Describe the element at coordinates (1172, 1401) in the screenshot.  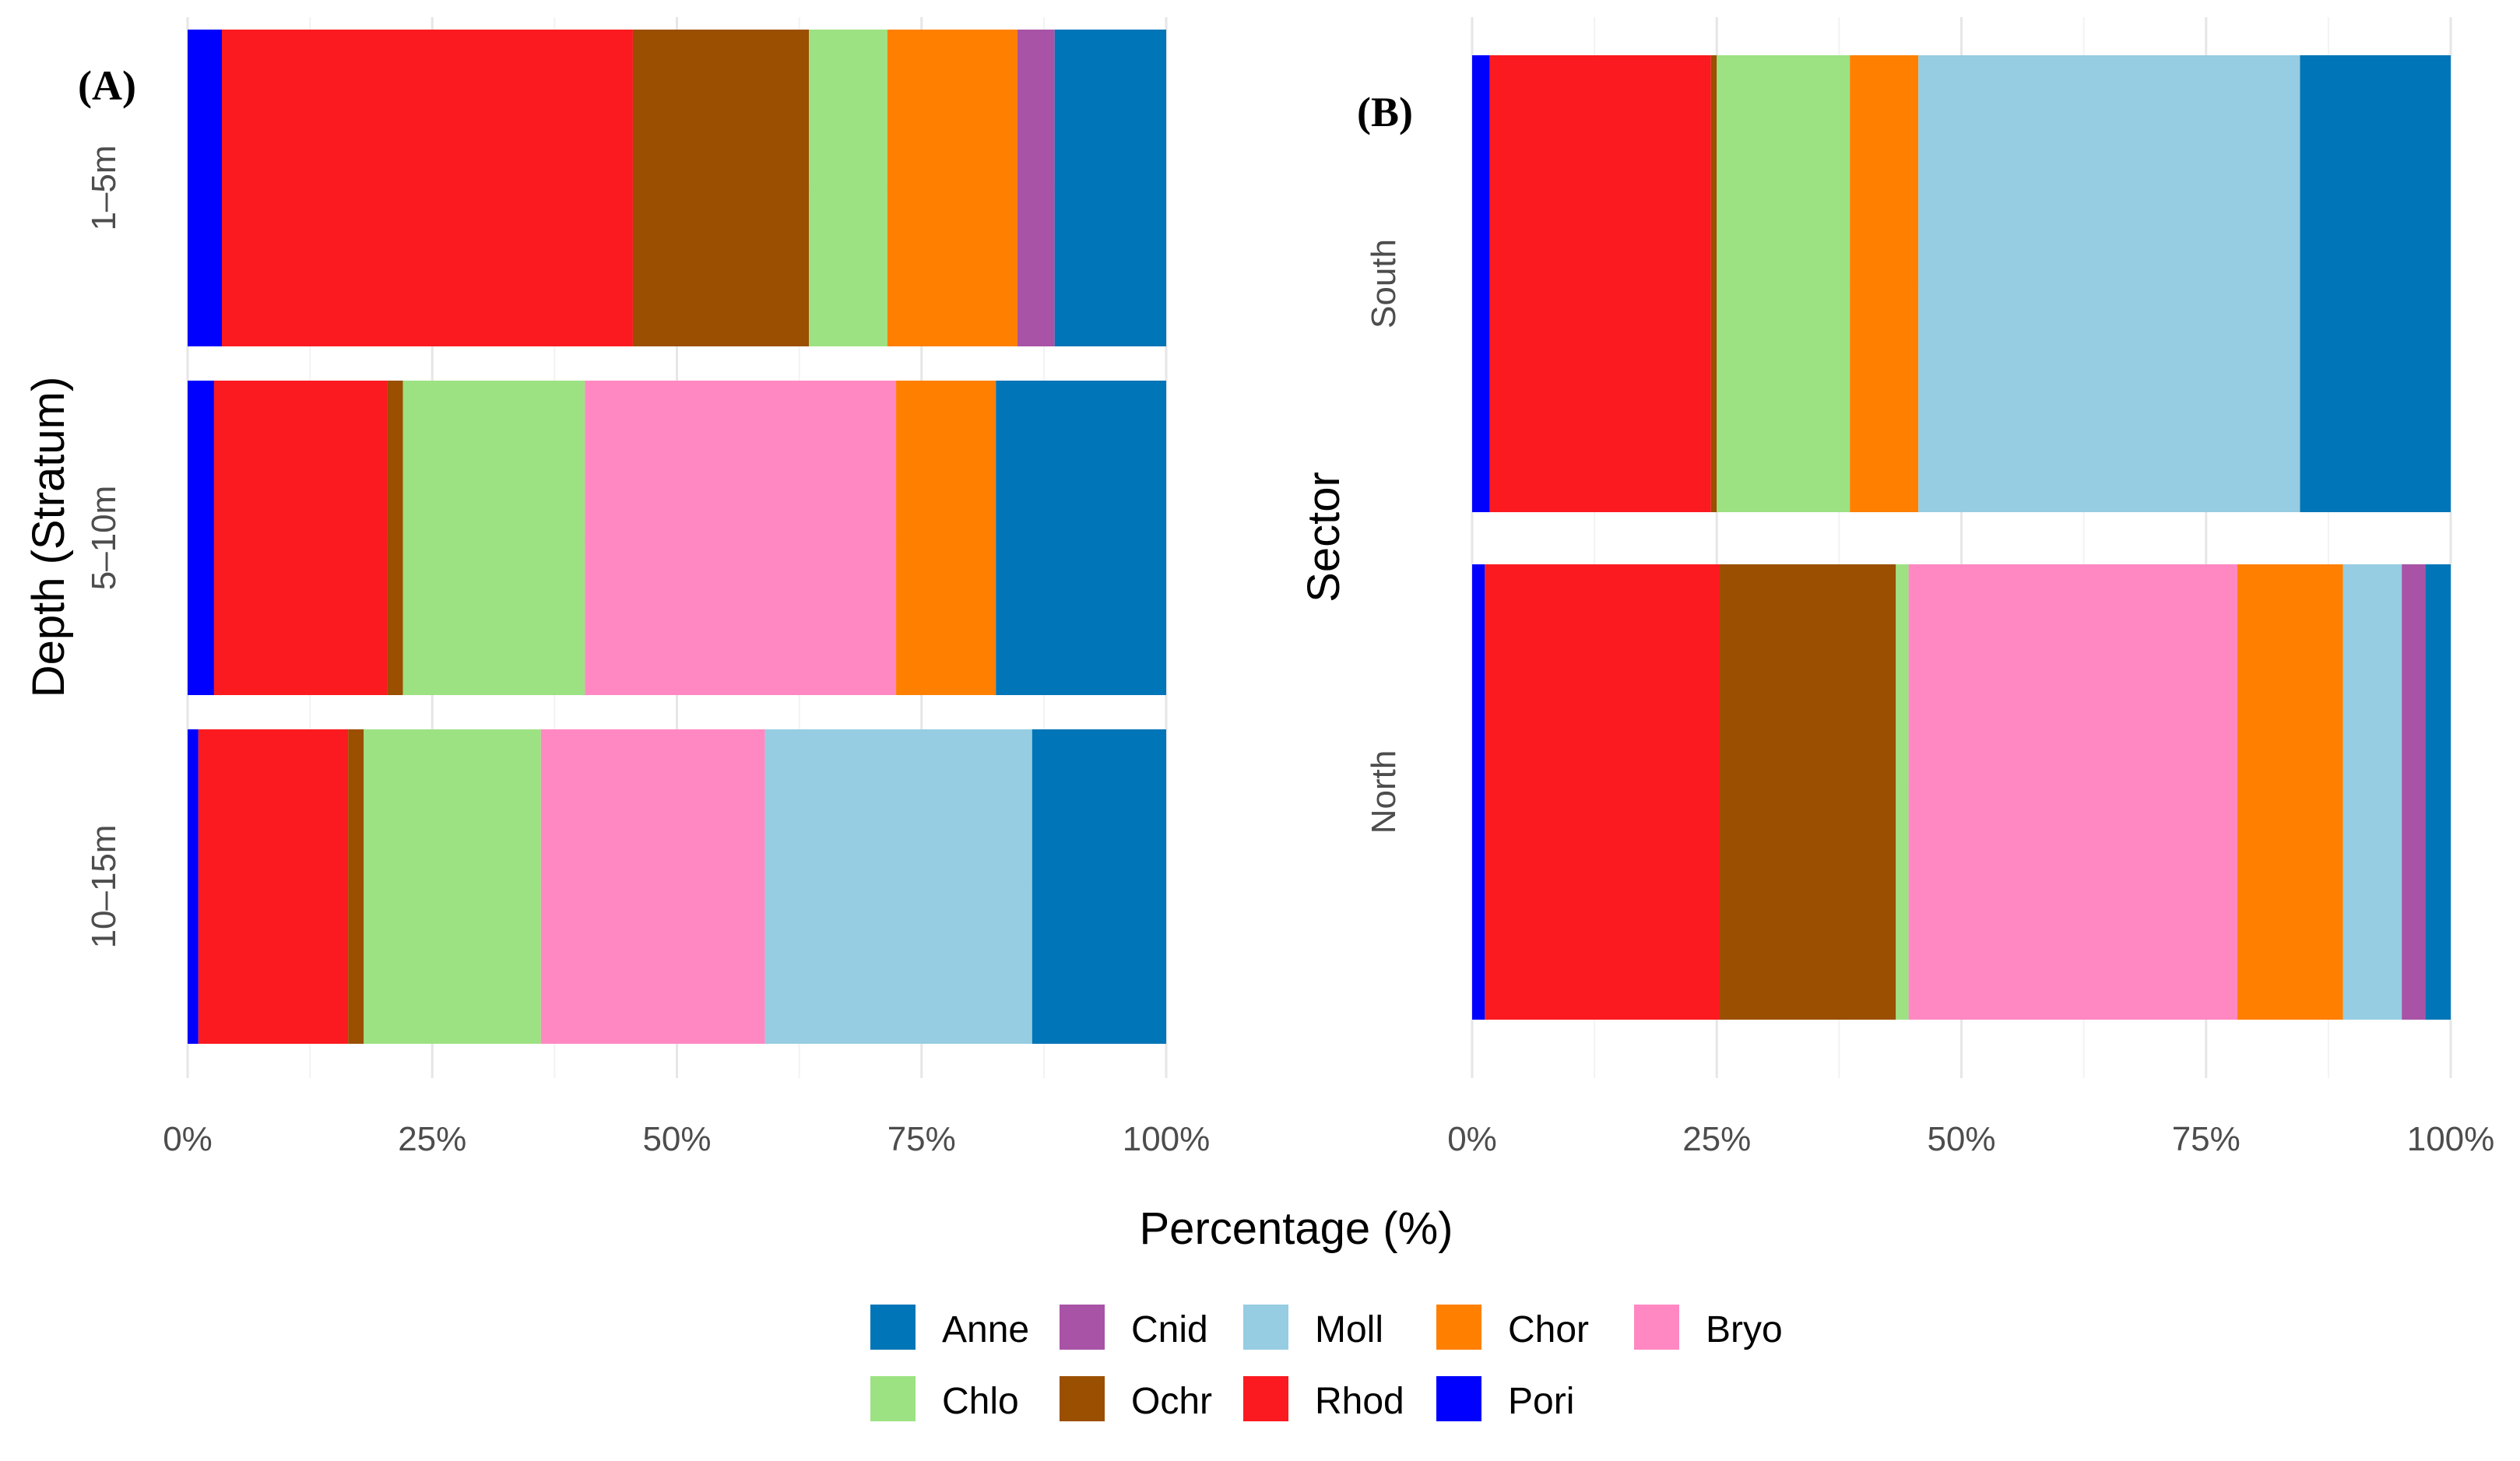
I see `legend-label-ochr: Ochr` at that location.